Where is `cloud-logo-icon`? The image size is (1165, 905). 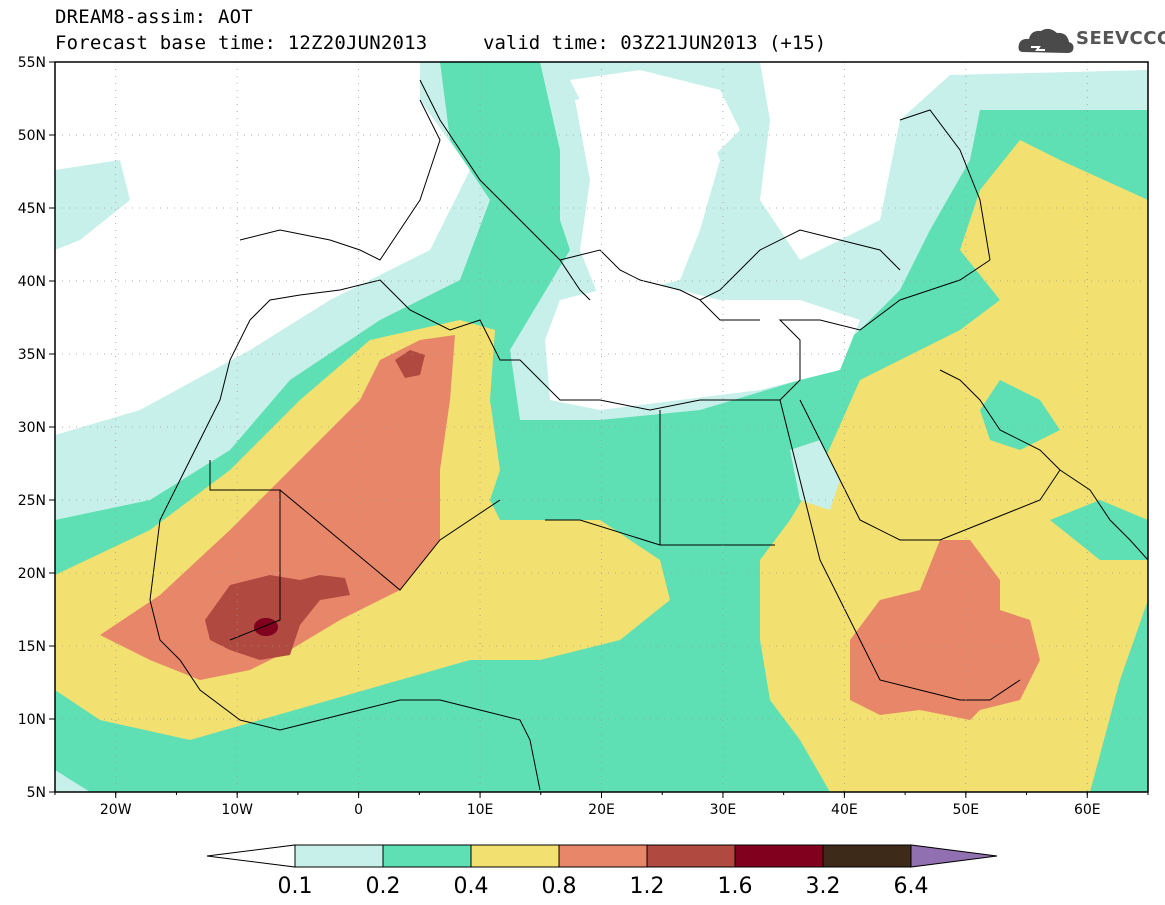
cloud-logo-icon is located at coordinates (1046, 40).